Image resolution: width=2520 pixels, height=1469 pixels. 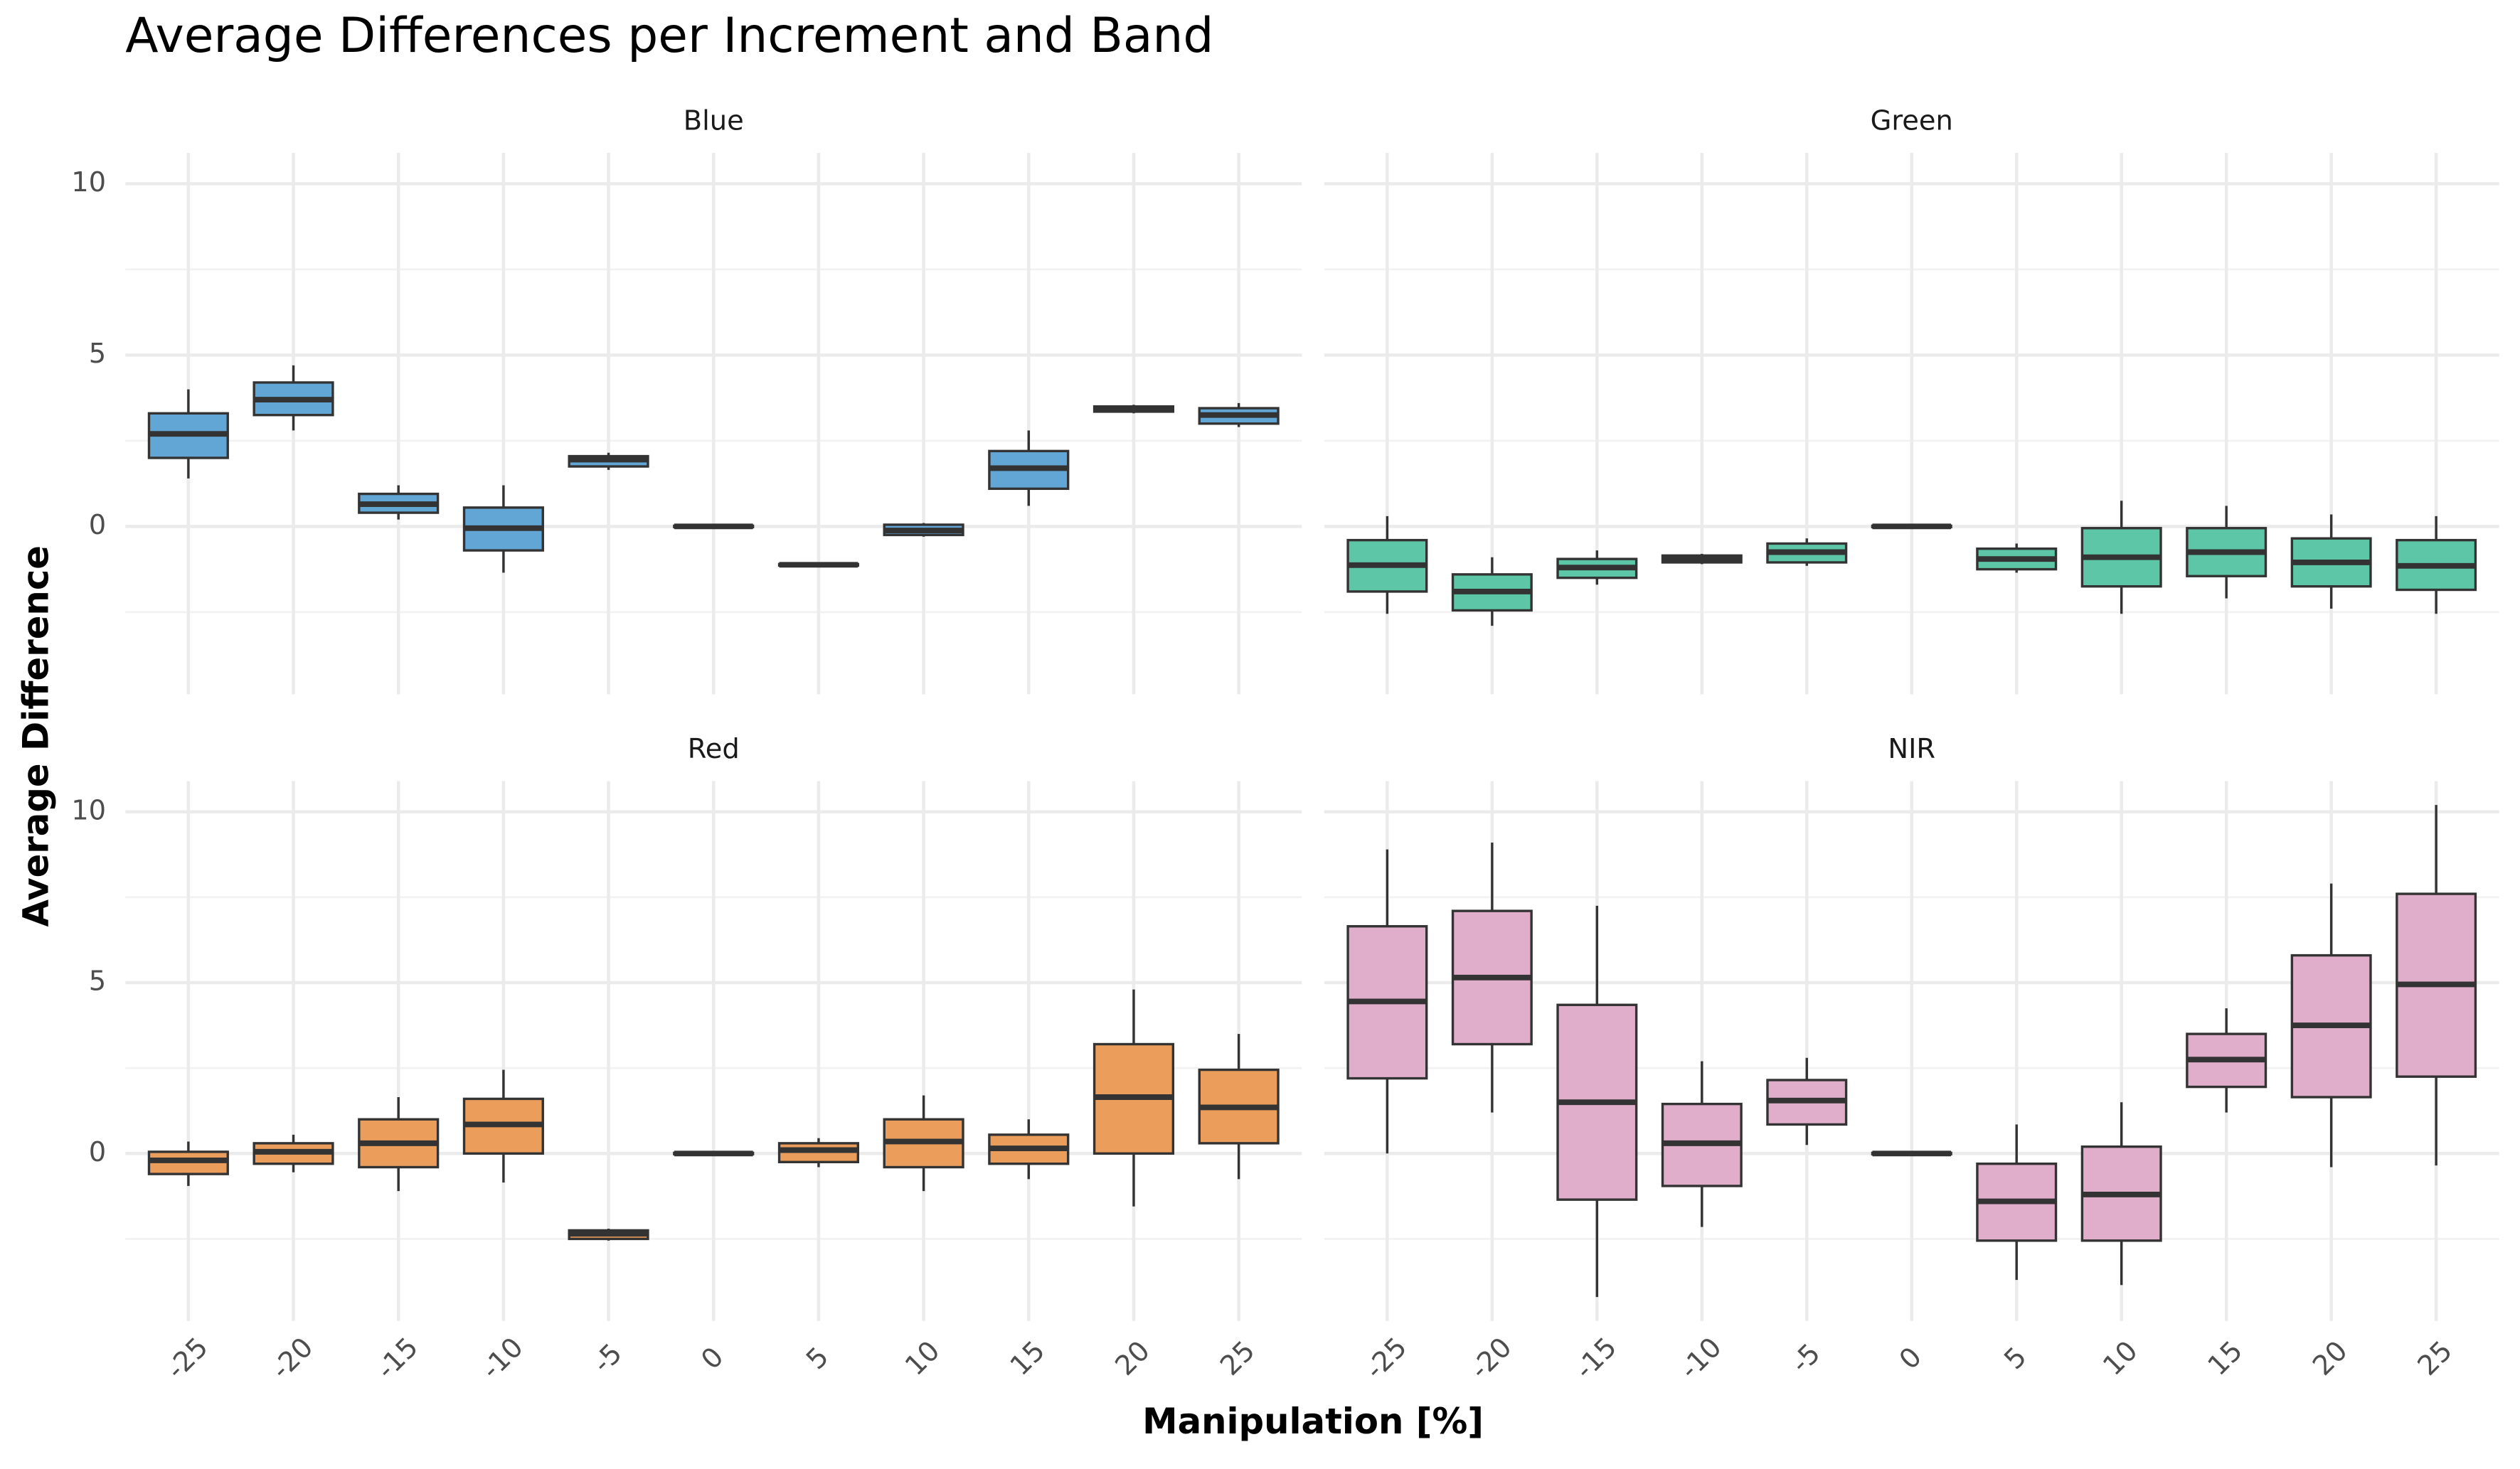 What do you see at coordinates (36, 735) in the screenshot?
I see `y-axis-title: Average Difference` at bounding box center [36, 735].